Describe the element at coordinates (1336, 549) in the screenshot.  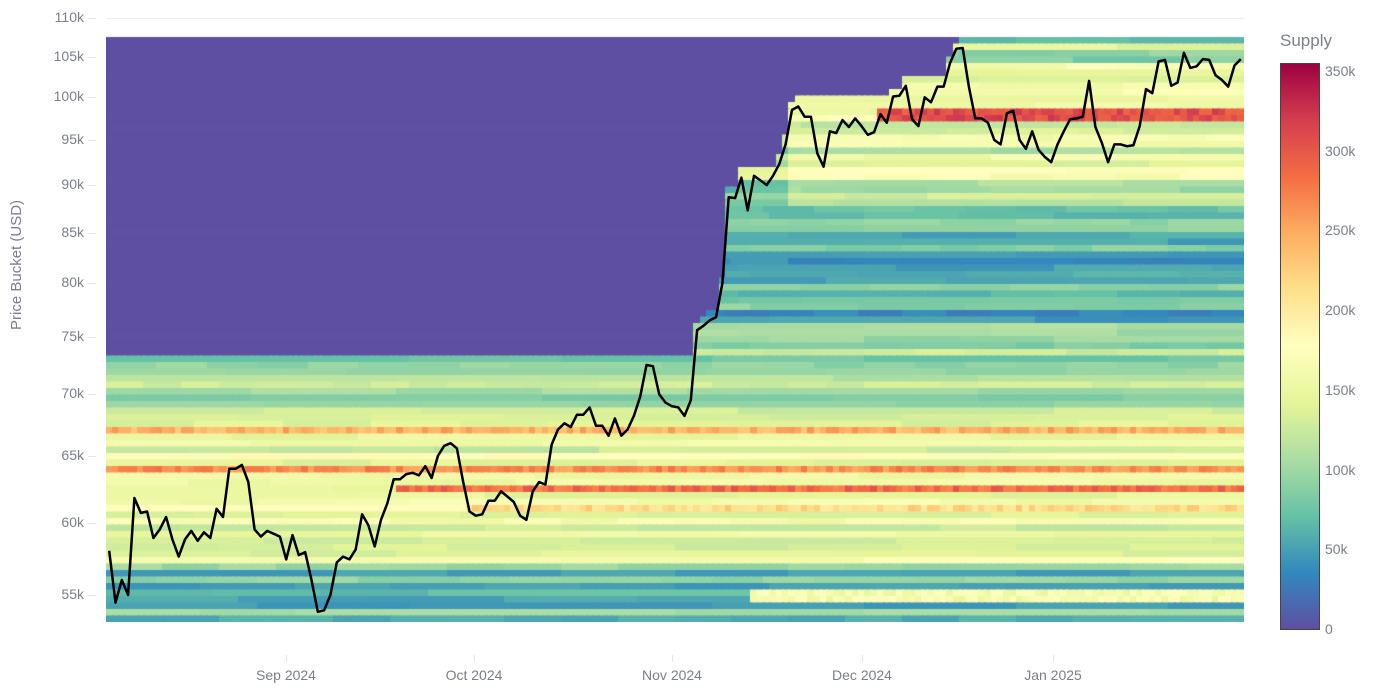
I see `colorbar-tick-label: 50k` at that location.